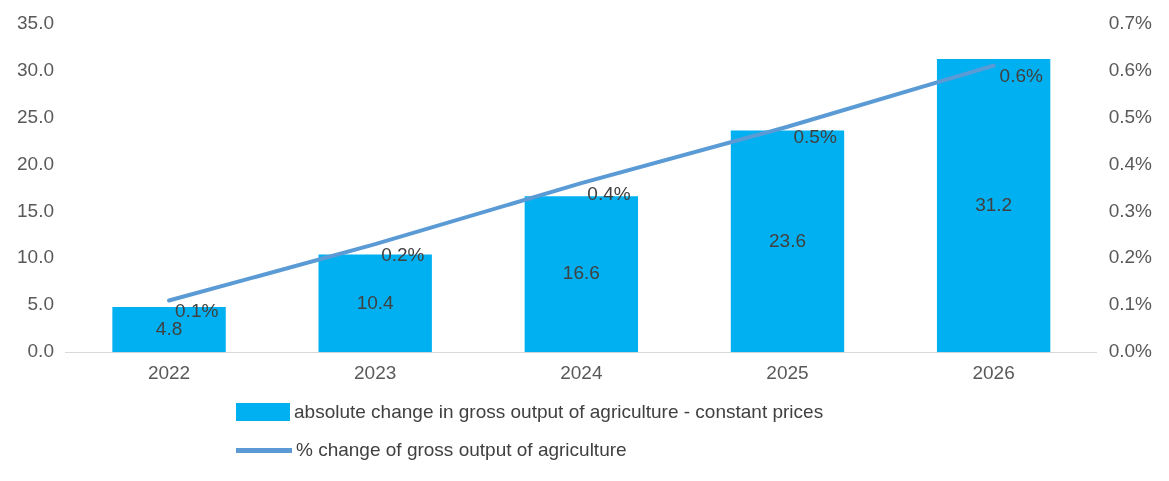  I want to click on y-tick-label: 10.0, so click(35, 257).